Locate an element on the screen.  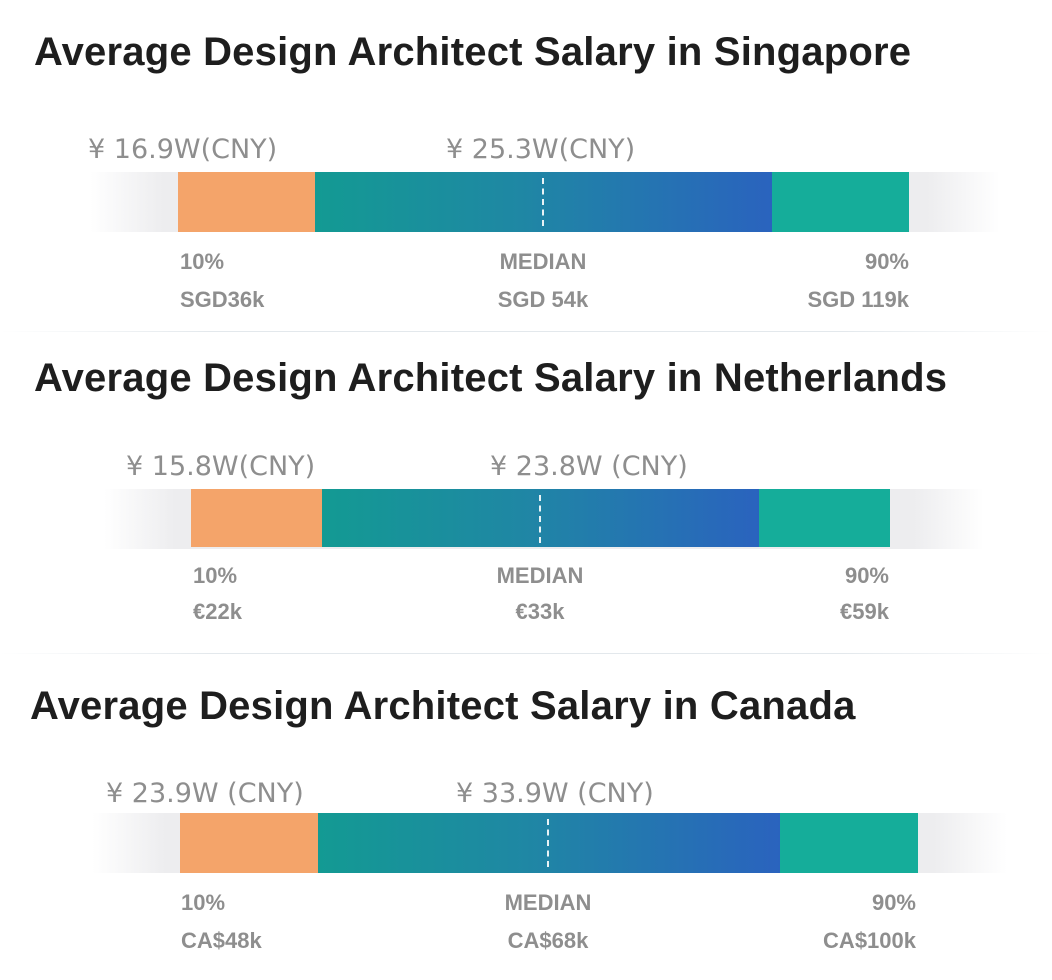
value-90-label: €59k is located at coordinates (864, 611).